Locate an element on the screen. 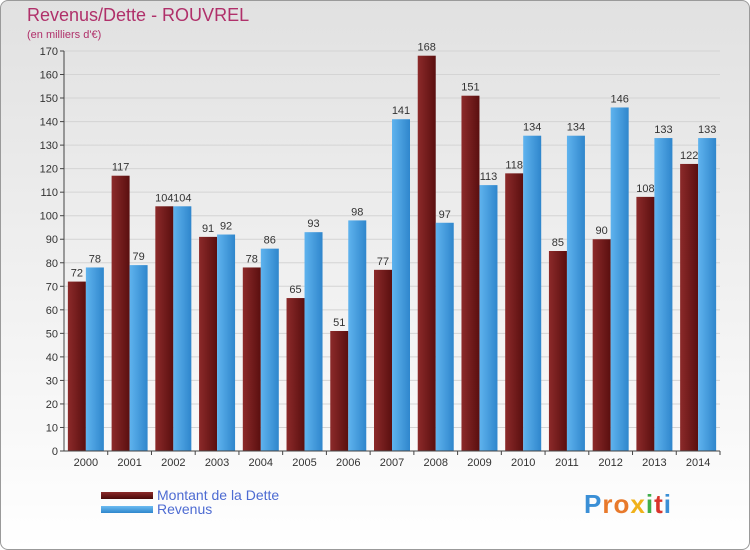 This screenshot has width=750, height=550. legend-label-dette: Montant de la Dette is located at coordinates (218, 495).